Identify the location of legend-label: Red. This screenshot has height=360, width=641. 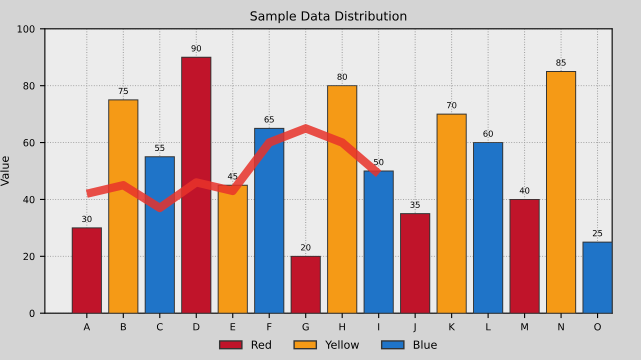
(261, 344).